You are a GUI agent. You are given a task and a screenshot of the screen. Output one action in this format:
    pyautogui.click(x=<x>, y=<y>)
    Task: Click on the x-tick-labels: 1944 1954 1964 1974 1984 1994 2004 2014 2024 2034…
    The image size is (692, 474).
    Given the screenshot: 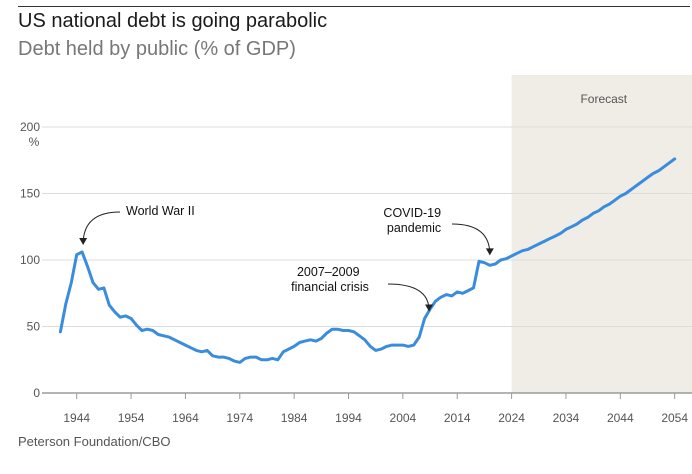 What is the action you would take?
    pyautogui.click(x=375, y=409)
    